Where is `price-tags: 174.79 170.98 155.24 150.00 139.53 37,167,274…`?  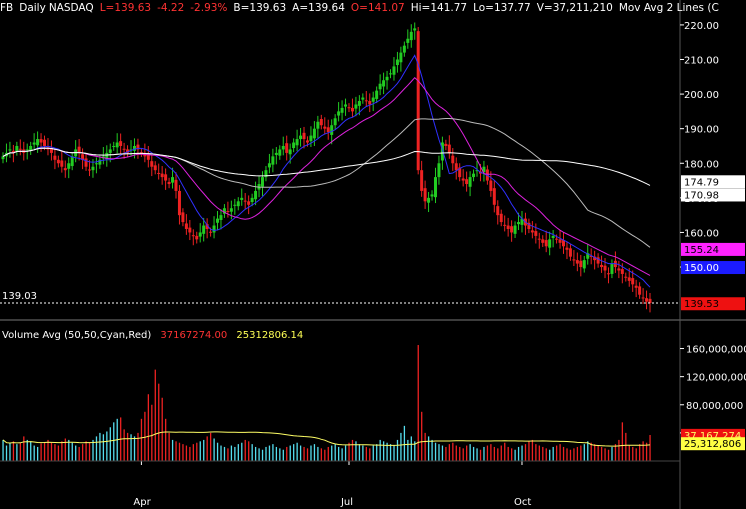 price-tags: 174.79 170.98 155.24 150.00 139.53 37,167,274… is located at coordinates (713, 313).